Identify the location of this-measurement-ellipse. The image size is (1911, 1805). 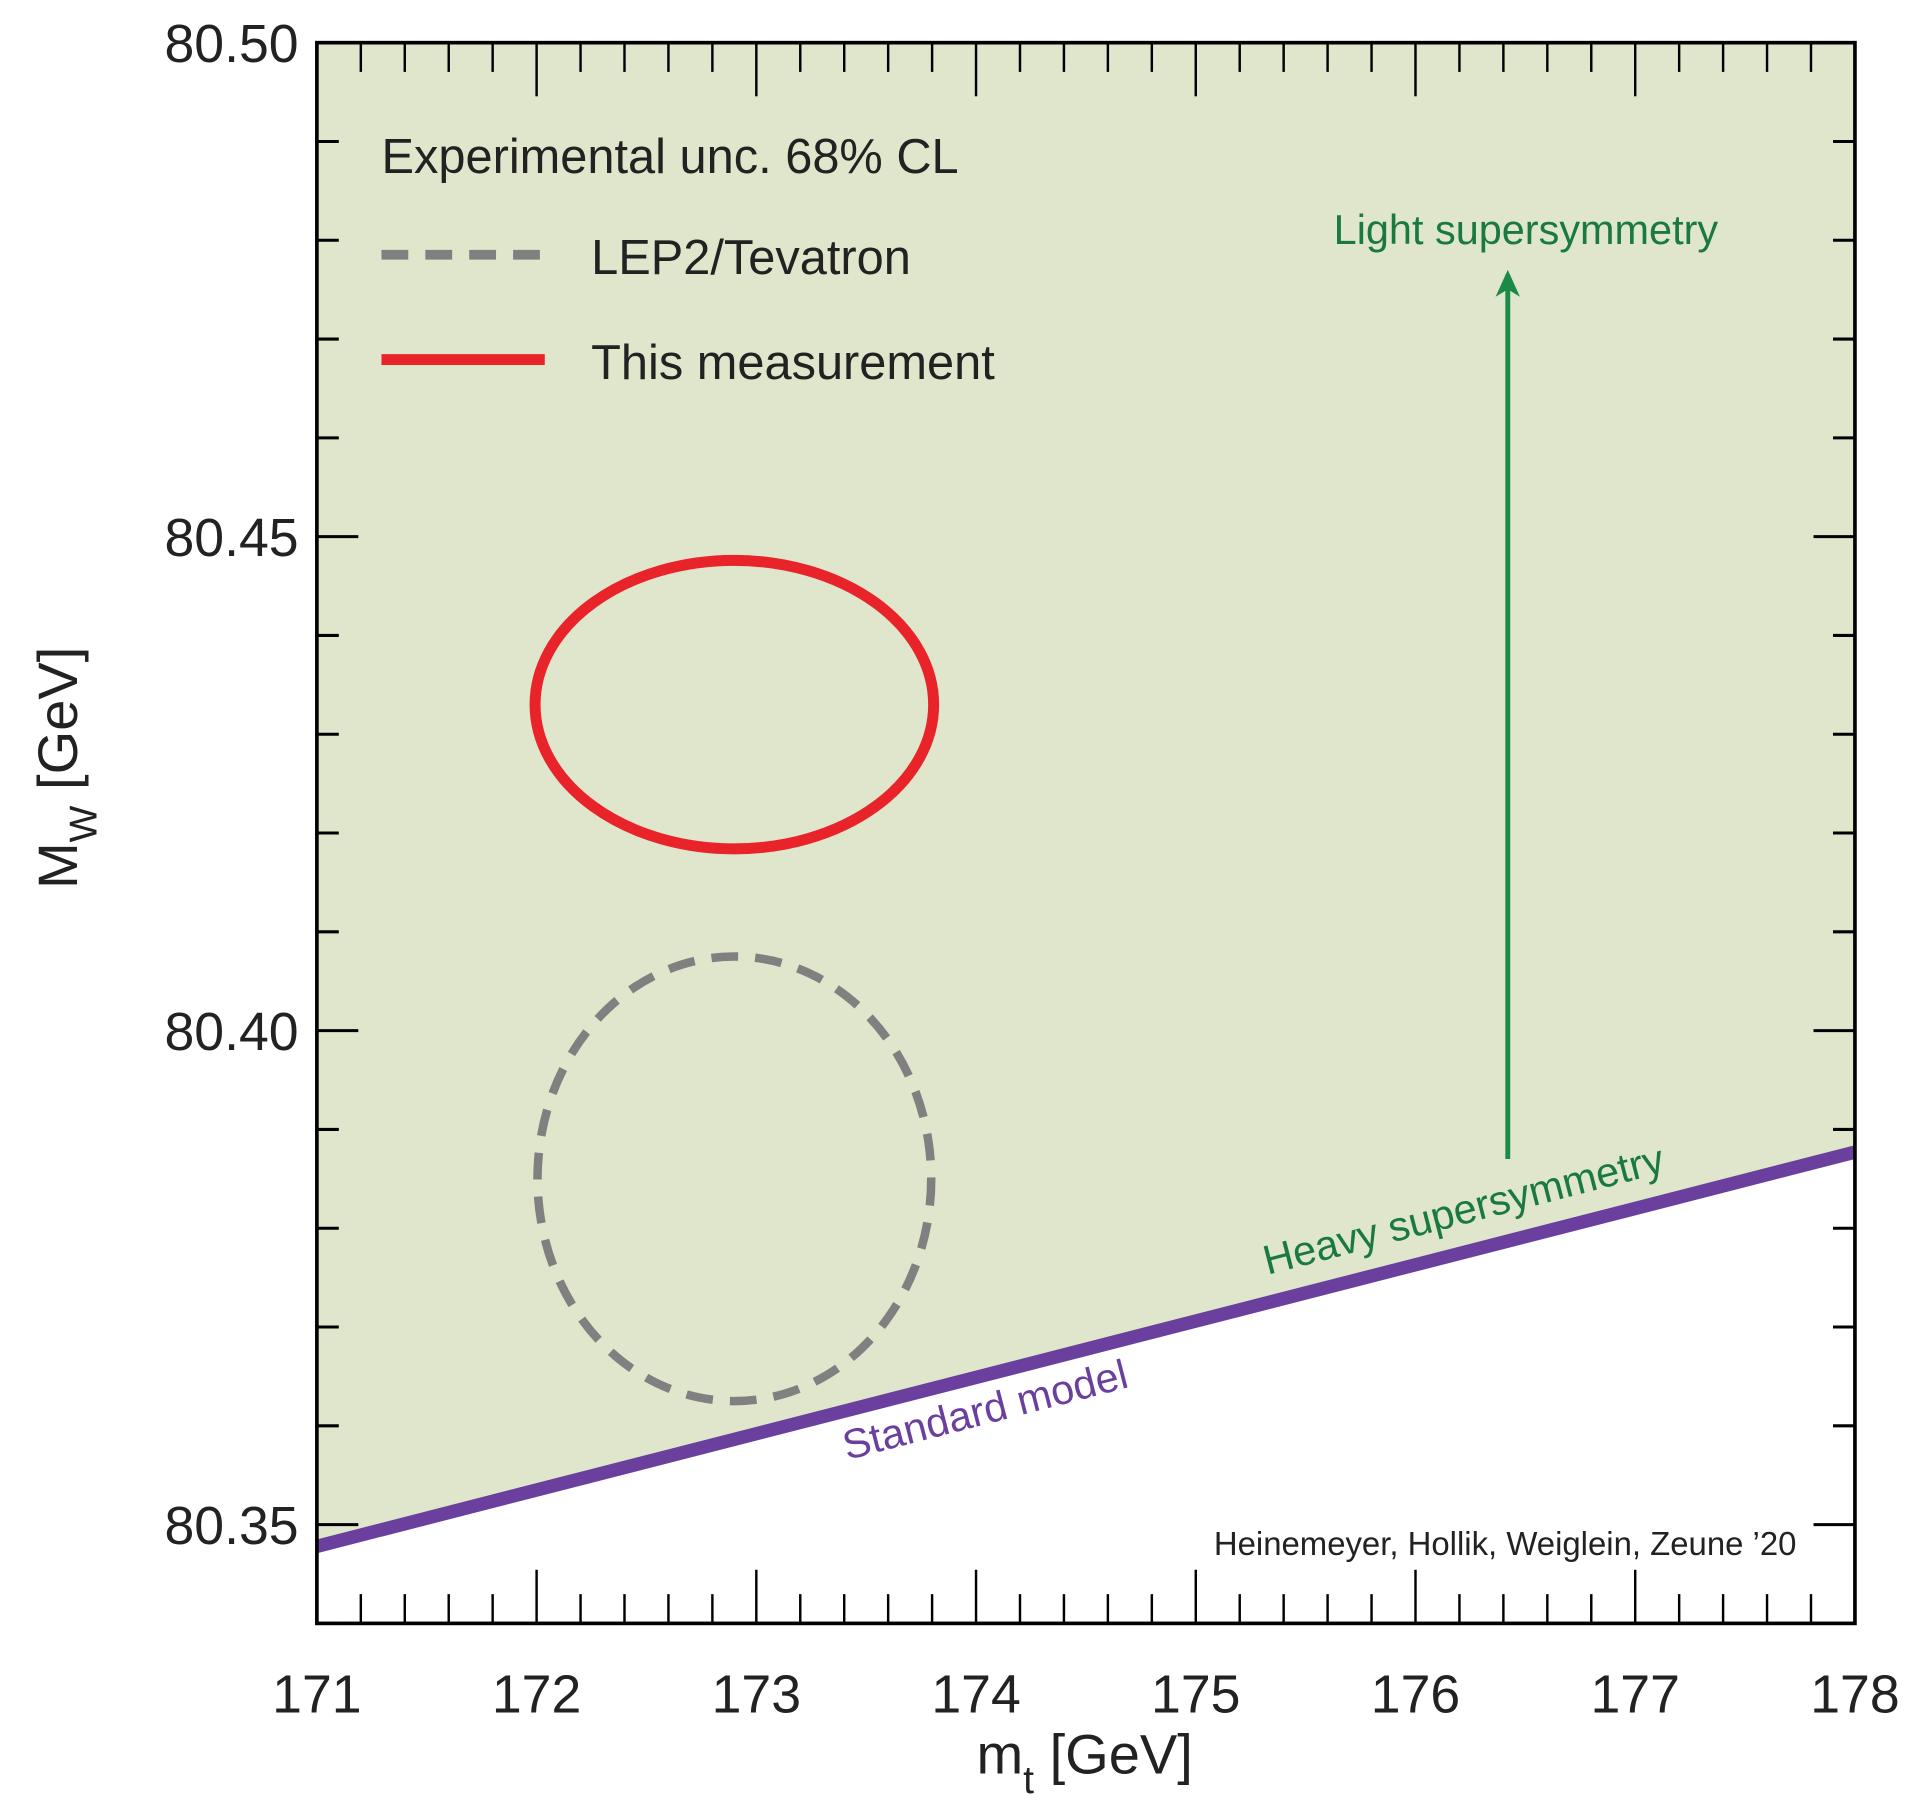
(734, 704).